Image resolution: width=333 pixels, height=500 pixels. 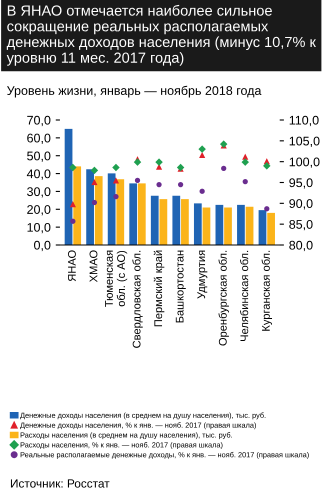 I want to click on x-tick-label: ЯНАО, so click(x=72, y=266).